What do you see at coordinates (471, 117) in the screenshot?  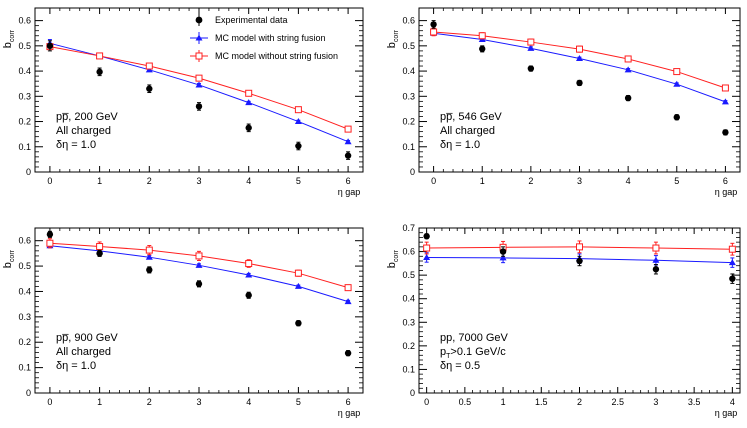 I see `panel-info-line: pp̅, 546 GeV` at bounding box center [471, 117].